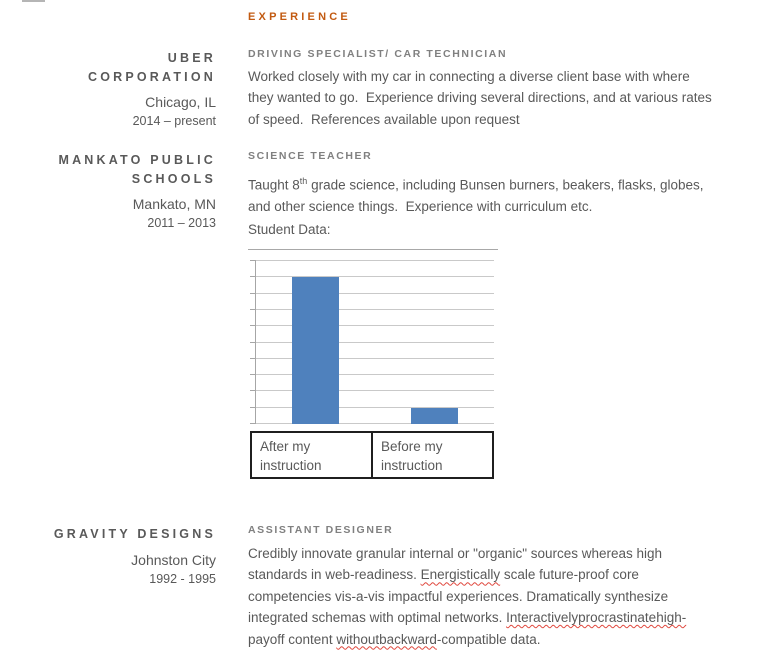 The image size is (782, 661). What do you see at coordinates (191, 58) in the screenshot?
I see `company-name-line: UBER` at bounding box center [191, 58].